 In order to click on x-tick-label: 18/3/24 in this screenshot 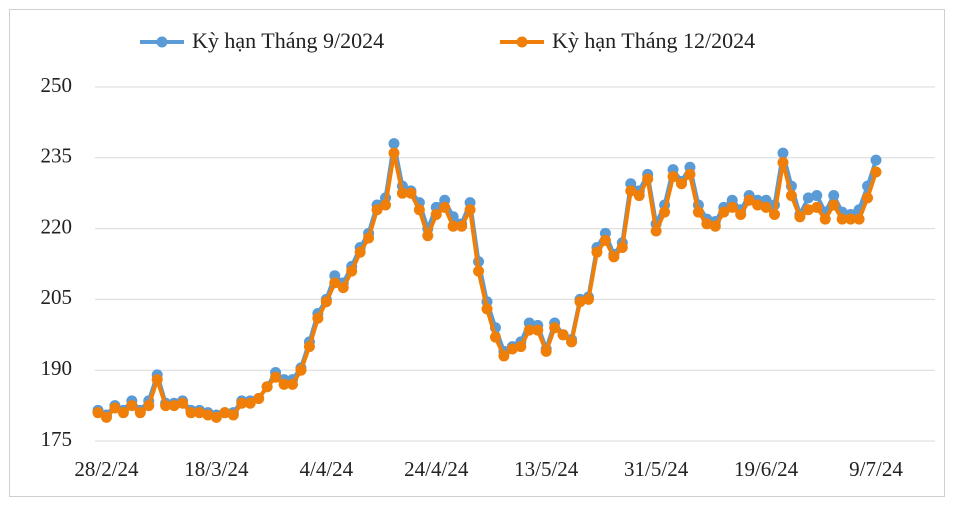, I will do `click(216, 469)`.